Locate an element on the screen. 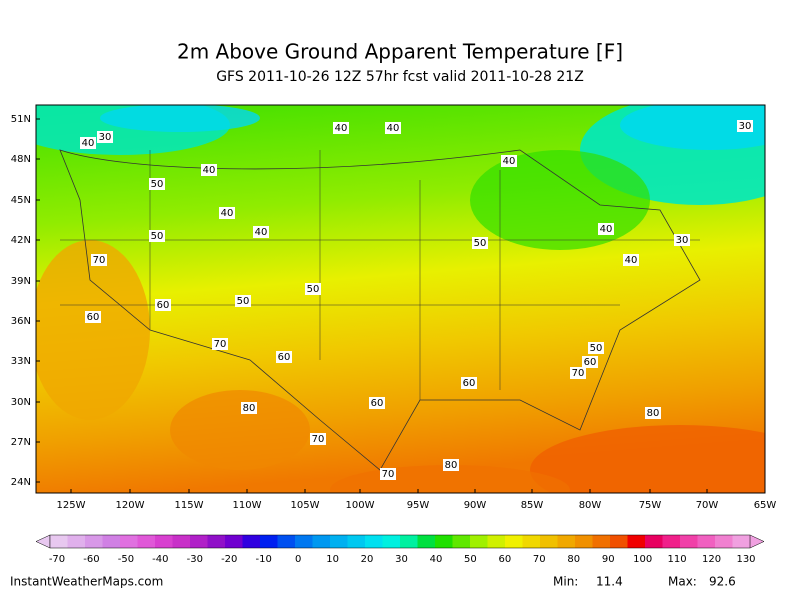  max-value: 92.6 is located at coordinates (722, 582).